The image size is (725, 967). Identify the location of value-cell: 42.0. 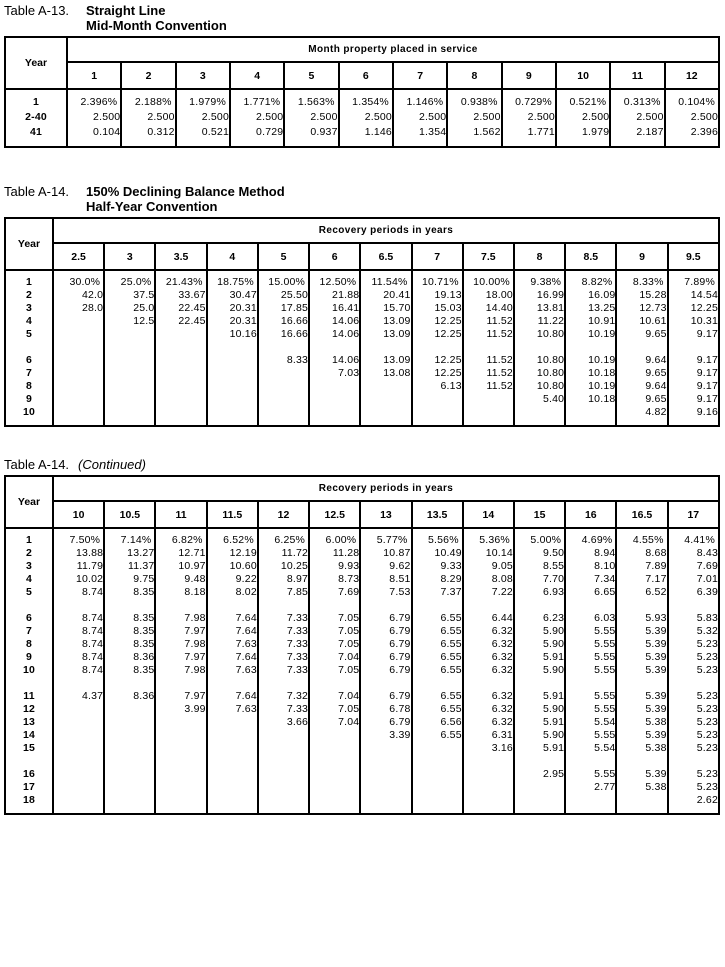
(78, 295).